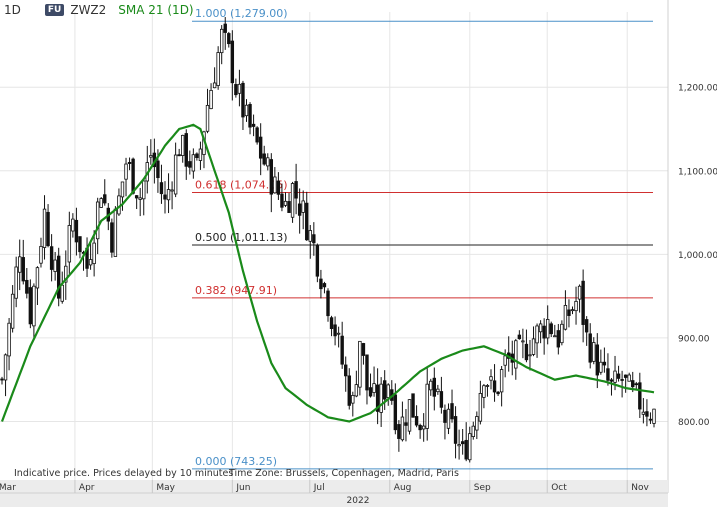 This screenshot has width=717, height=507. I want to click on indicator-label: SMA 21 (1D), so click(156, 10).